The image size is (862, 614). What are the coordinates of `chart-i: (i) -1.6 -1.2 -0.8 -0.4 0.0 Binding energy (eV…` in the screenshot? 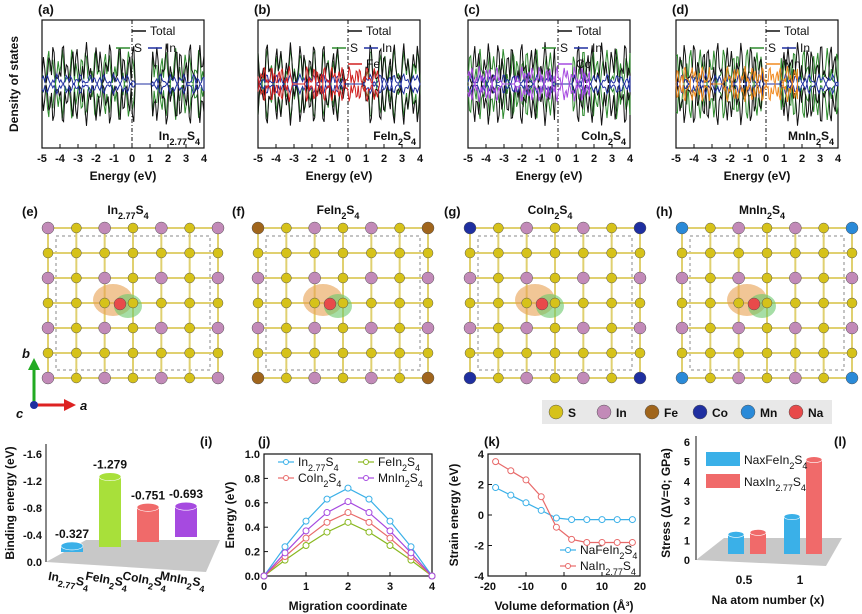 It's located at (111, 514).